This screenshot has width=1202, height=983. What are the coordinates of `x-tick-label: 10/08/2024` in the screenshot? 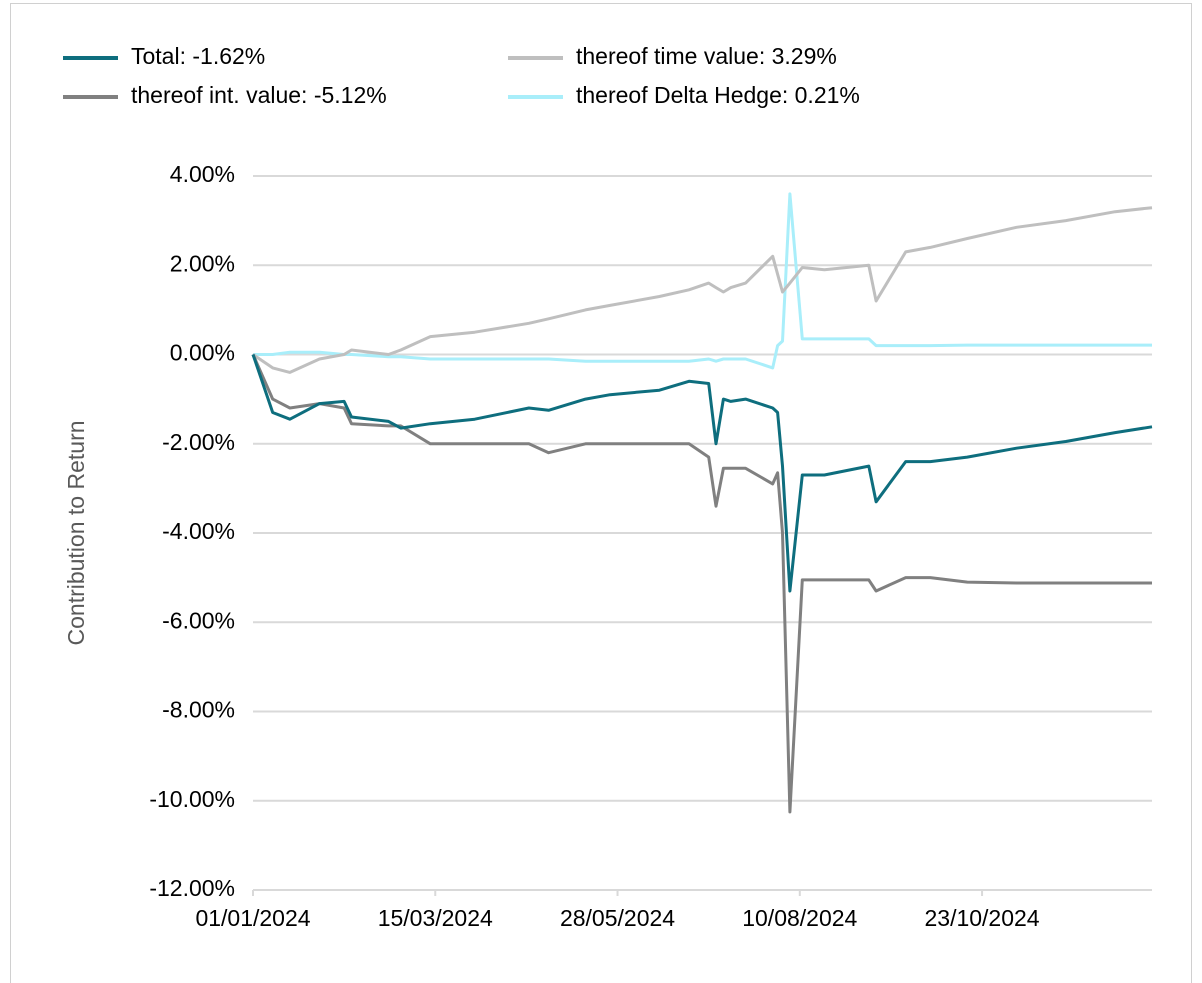 It's located at (799, 918).